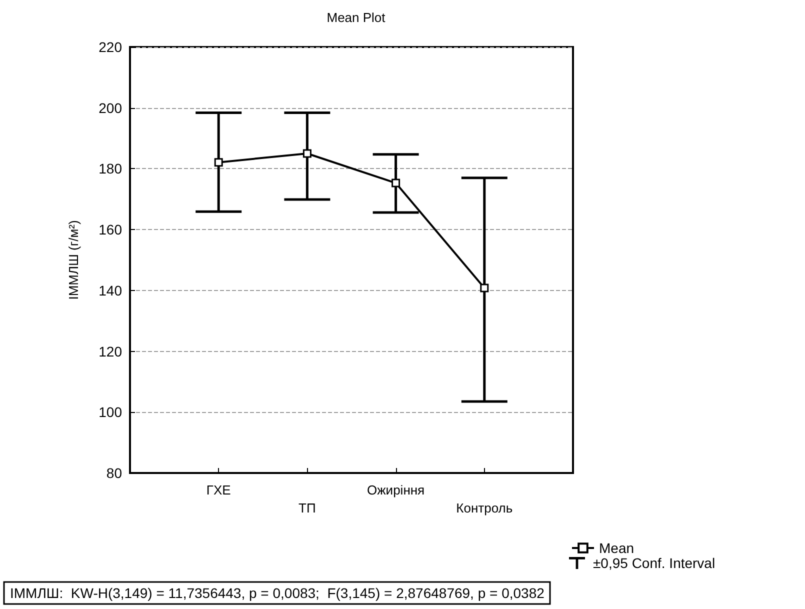 The width and height of the screenshot is (805, 609). I want to click on legend-label: Mean, so click(616, 548).